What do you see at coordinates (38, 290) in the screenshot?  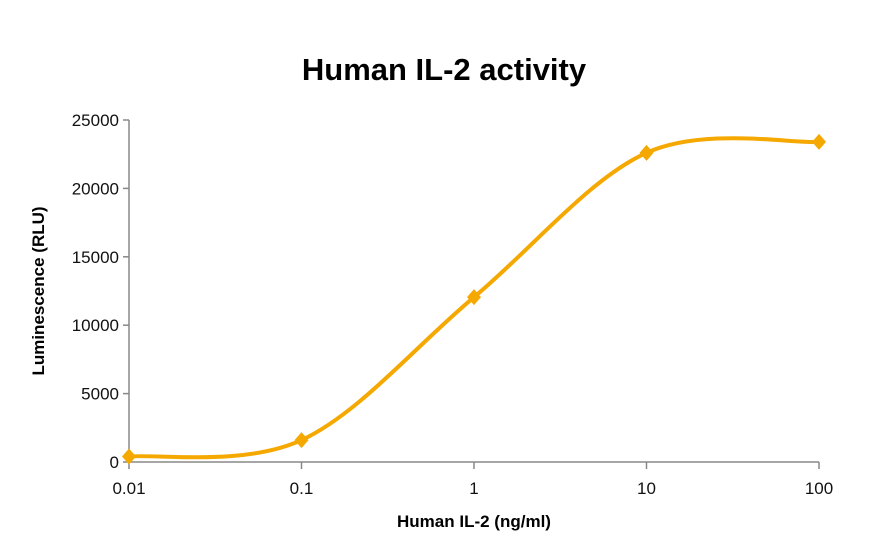 I see `y-axis-label: Luminescence (RLU)` at bounding box center [38, 290].